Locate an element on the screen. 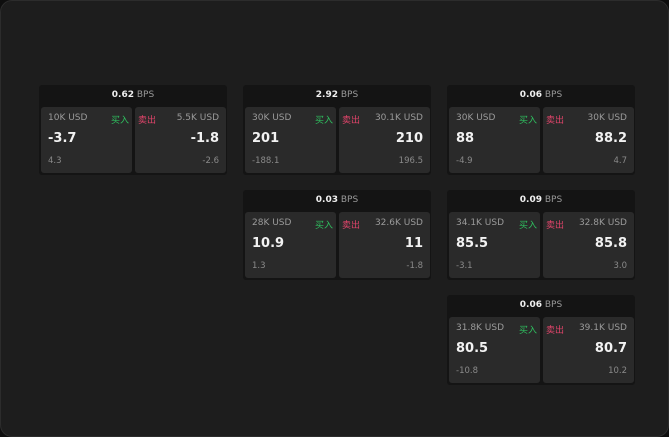 The height and width of the screenshot is (437, 669). ask-price: 210 is located at coordinates (409, 138).